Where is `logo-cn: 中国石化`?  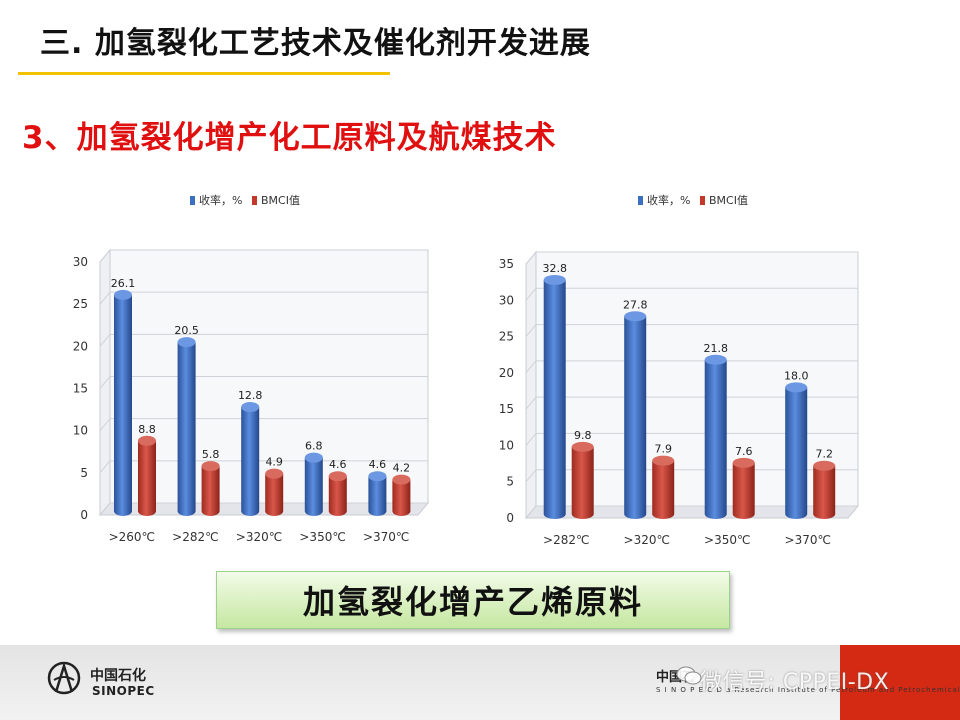 logo-cn: 中国石化 is located at coordinates (118, 676).